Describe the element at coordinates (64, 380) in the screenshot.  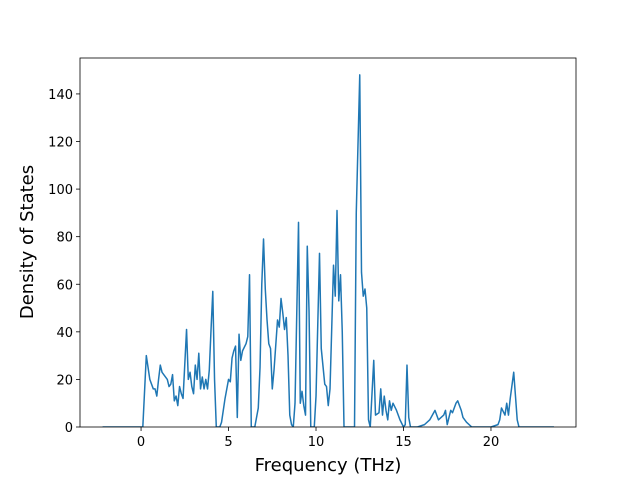
I see `y-tick-label: 20` at that location.